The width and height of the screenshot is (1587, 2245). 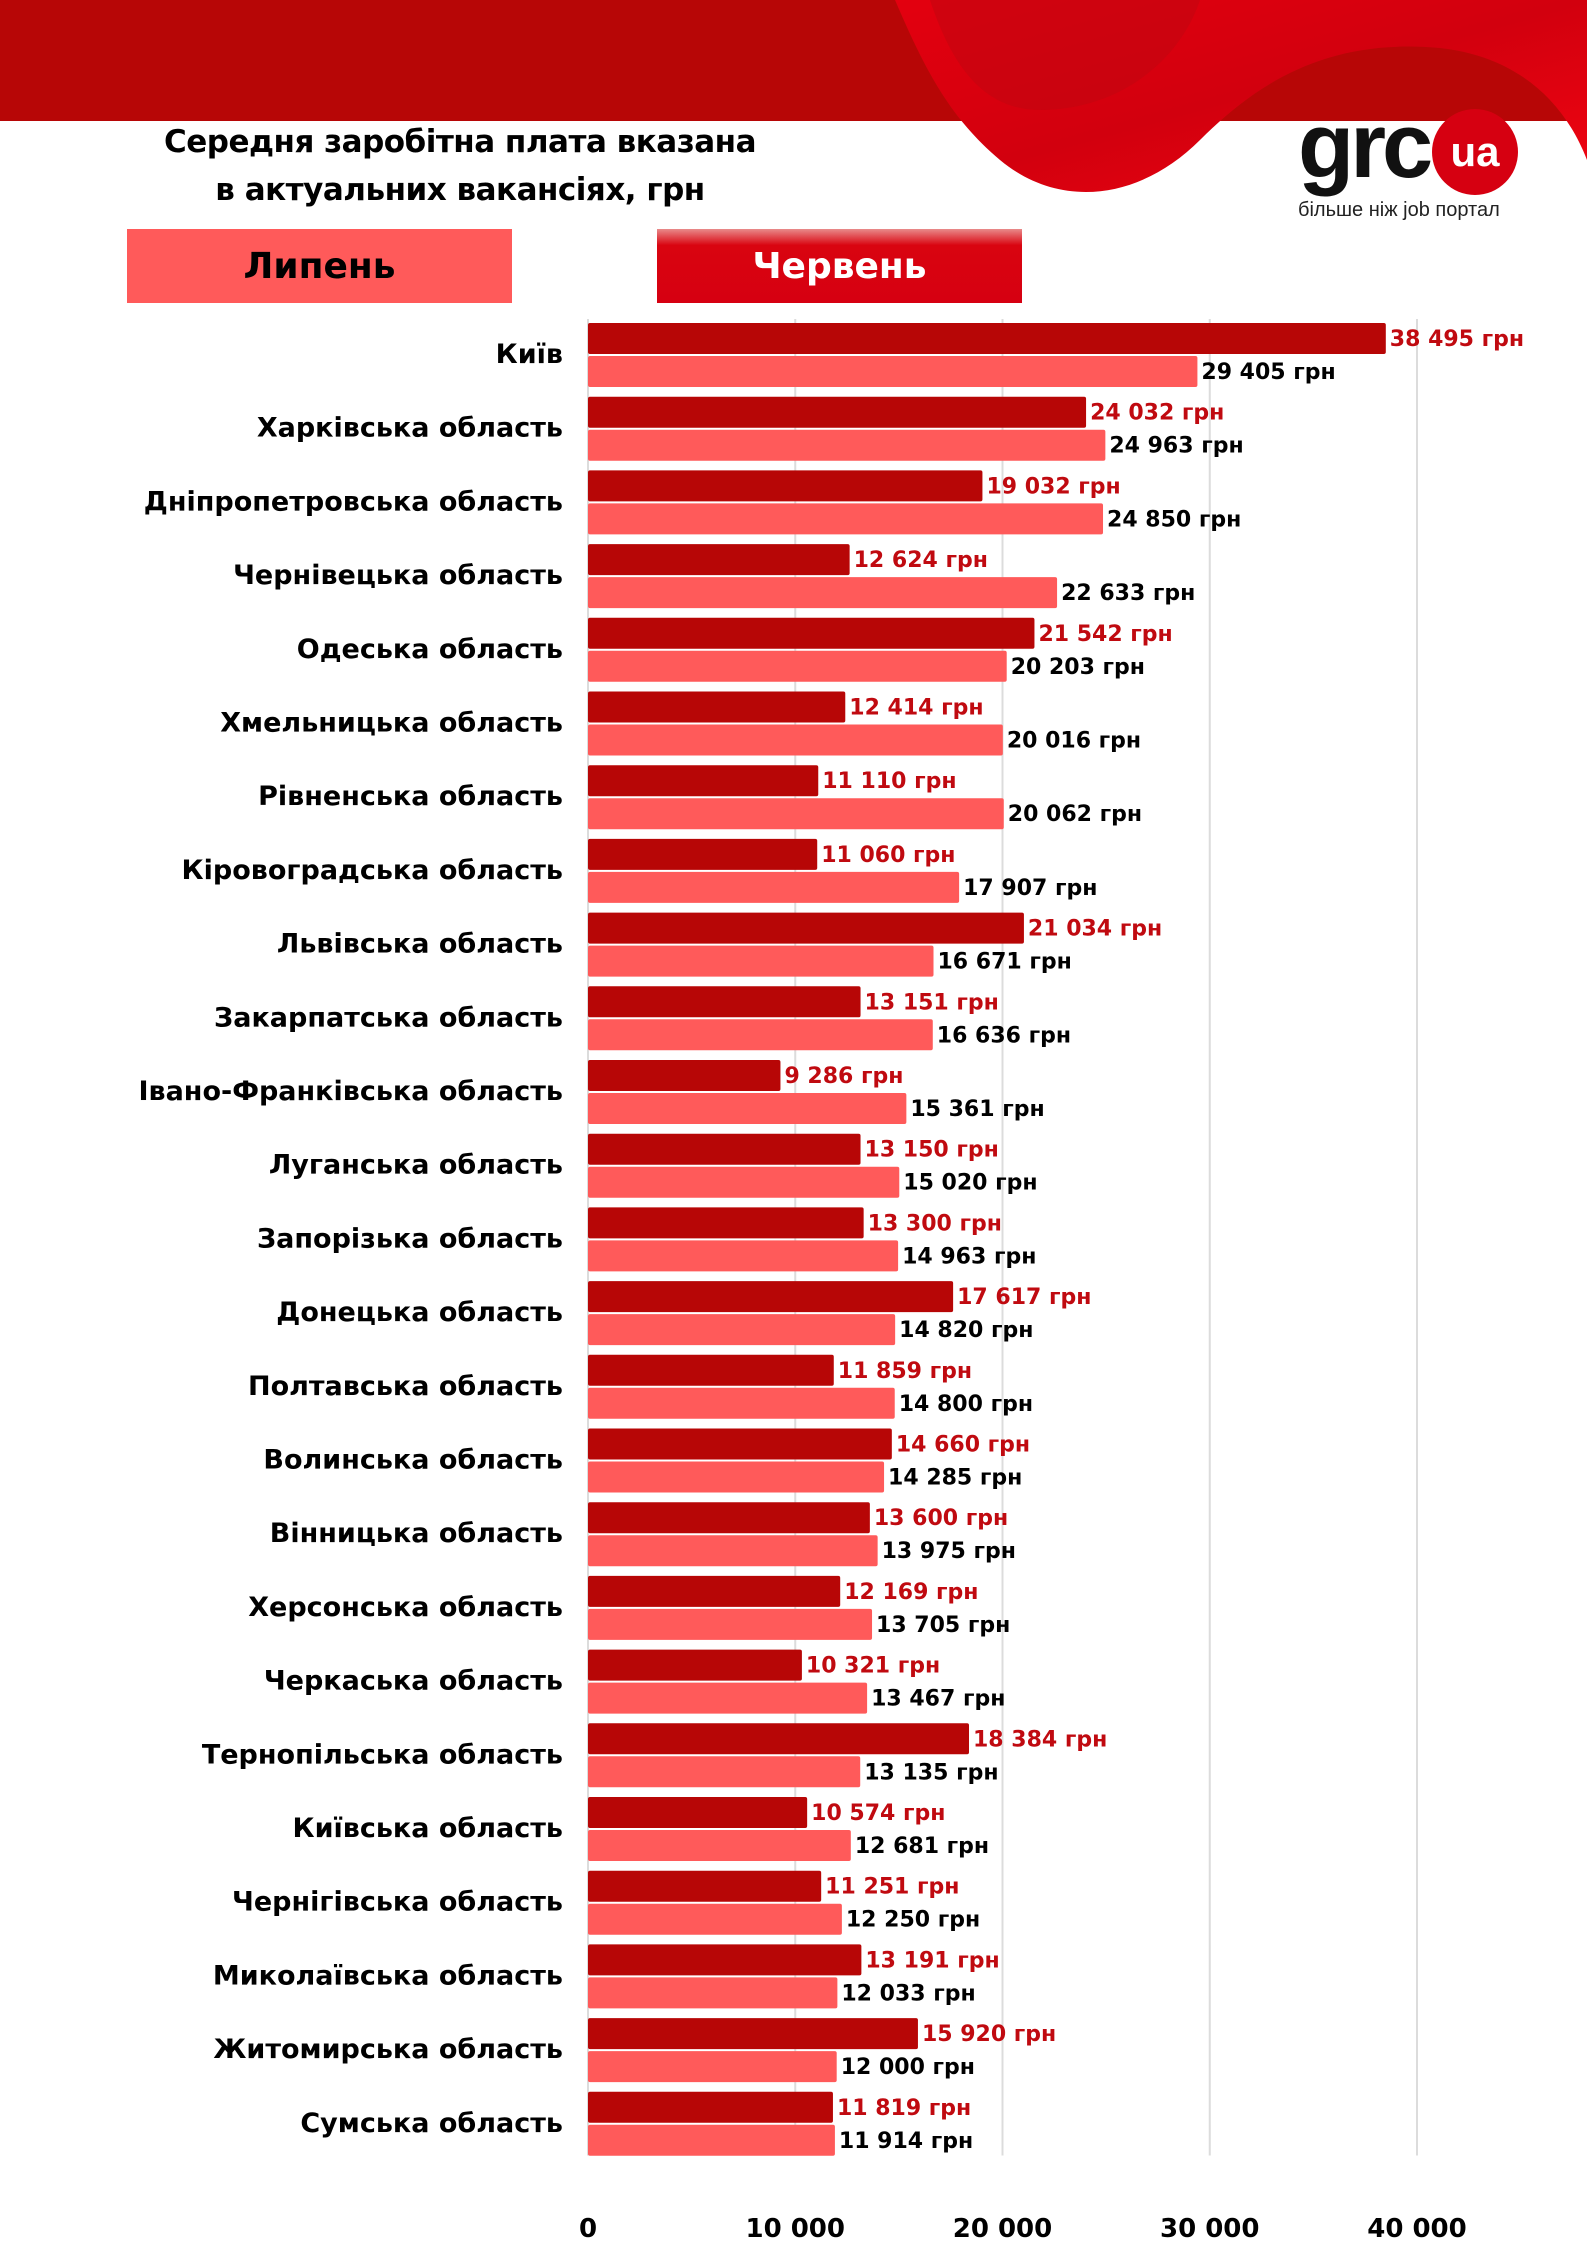 I want to click on data-label-july: 15 361 грн, so click(x=977, y=1109).